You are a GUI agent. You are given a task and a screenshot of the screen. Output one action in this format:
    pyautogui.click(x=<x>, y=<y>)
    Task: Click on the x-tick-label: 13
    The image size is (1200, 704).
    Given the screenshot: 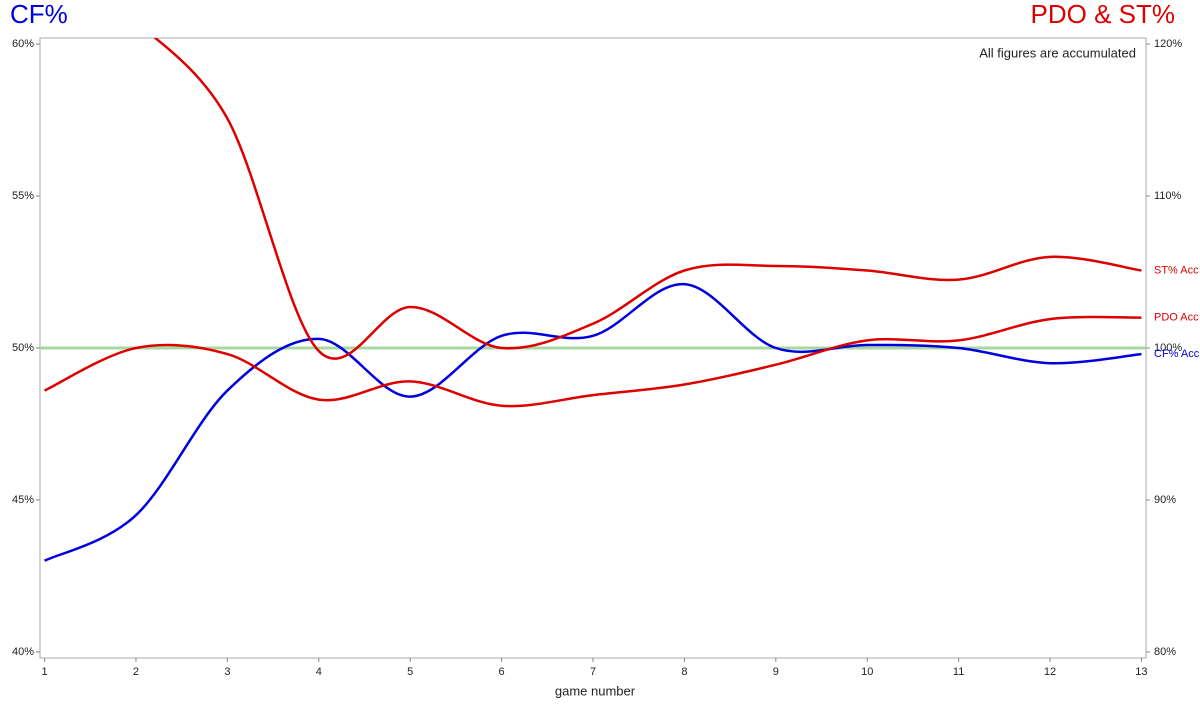 What is the action you would take?
    pyautogui.click(x=1141, y=672)
    